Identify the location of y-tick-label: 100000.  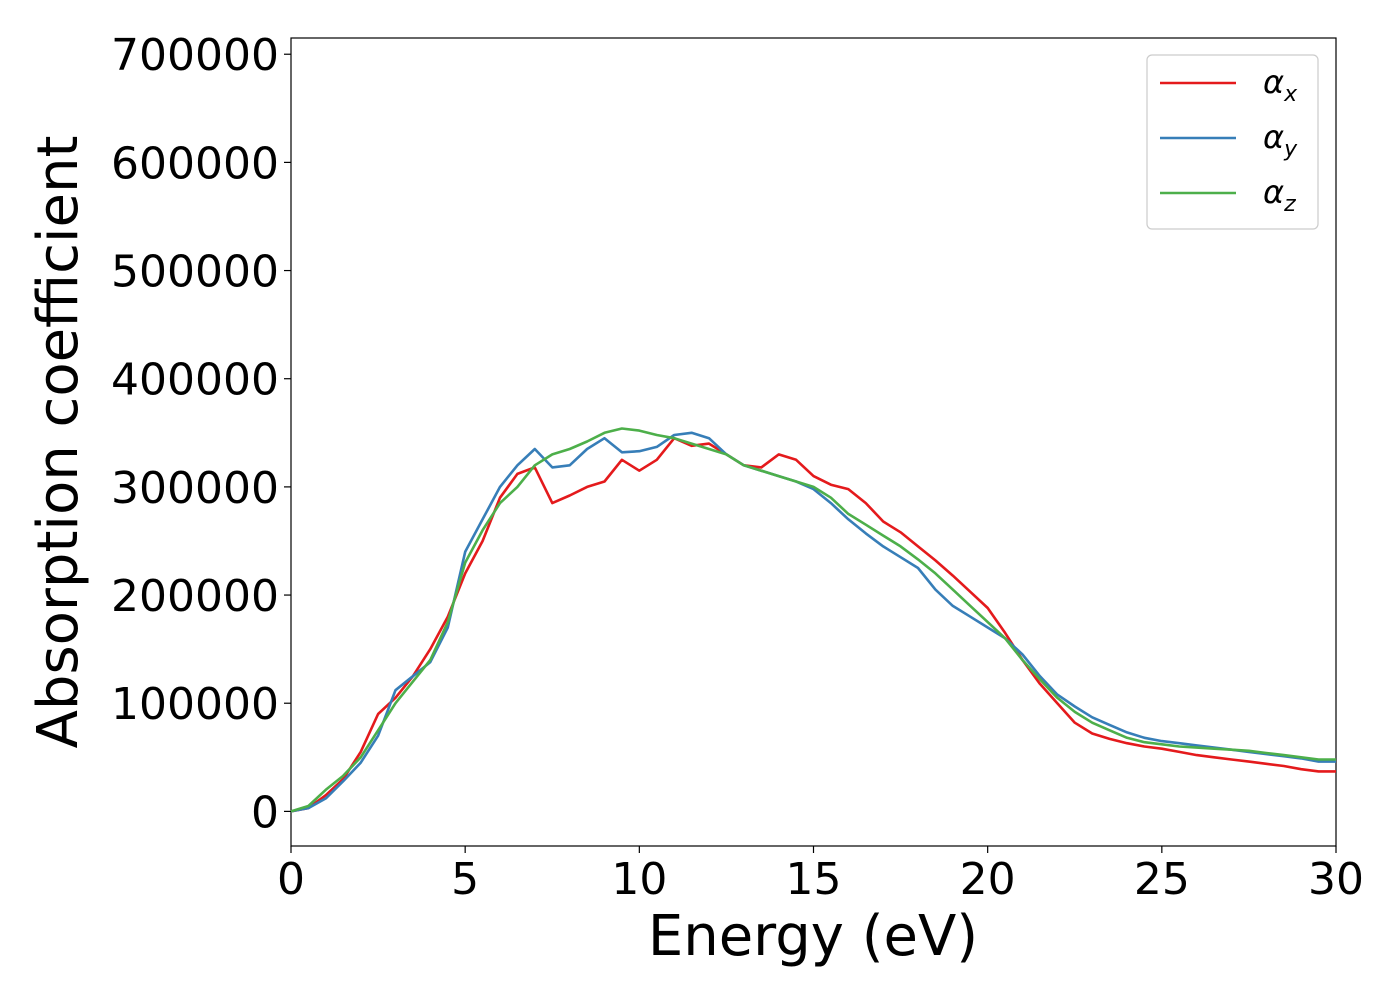
(195, 704).